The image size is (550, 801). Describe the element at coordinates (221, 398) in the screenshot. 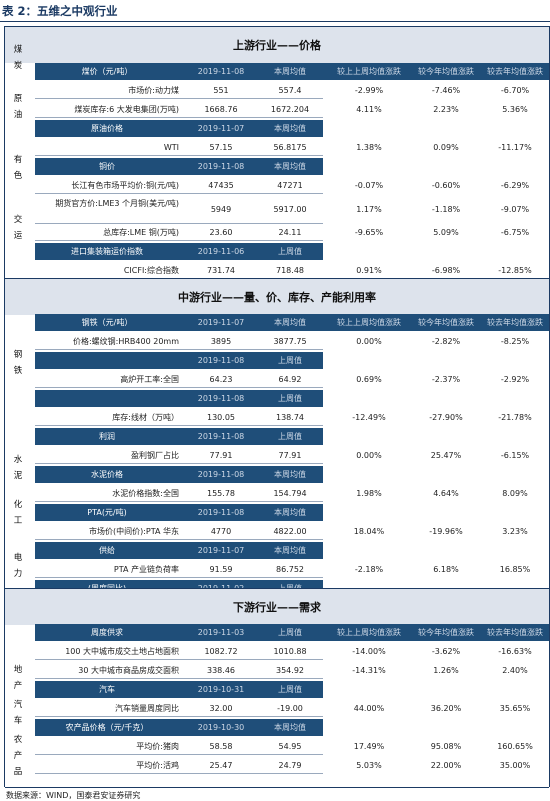

I see `cell-v1: 2019-11-08` at that location.